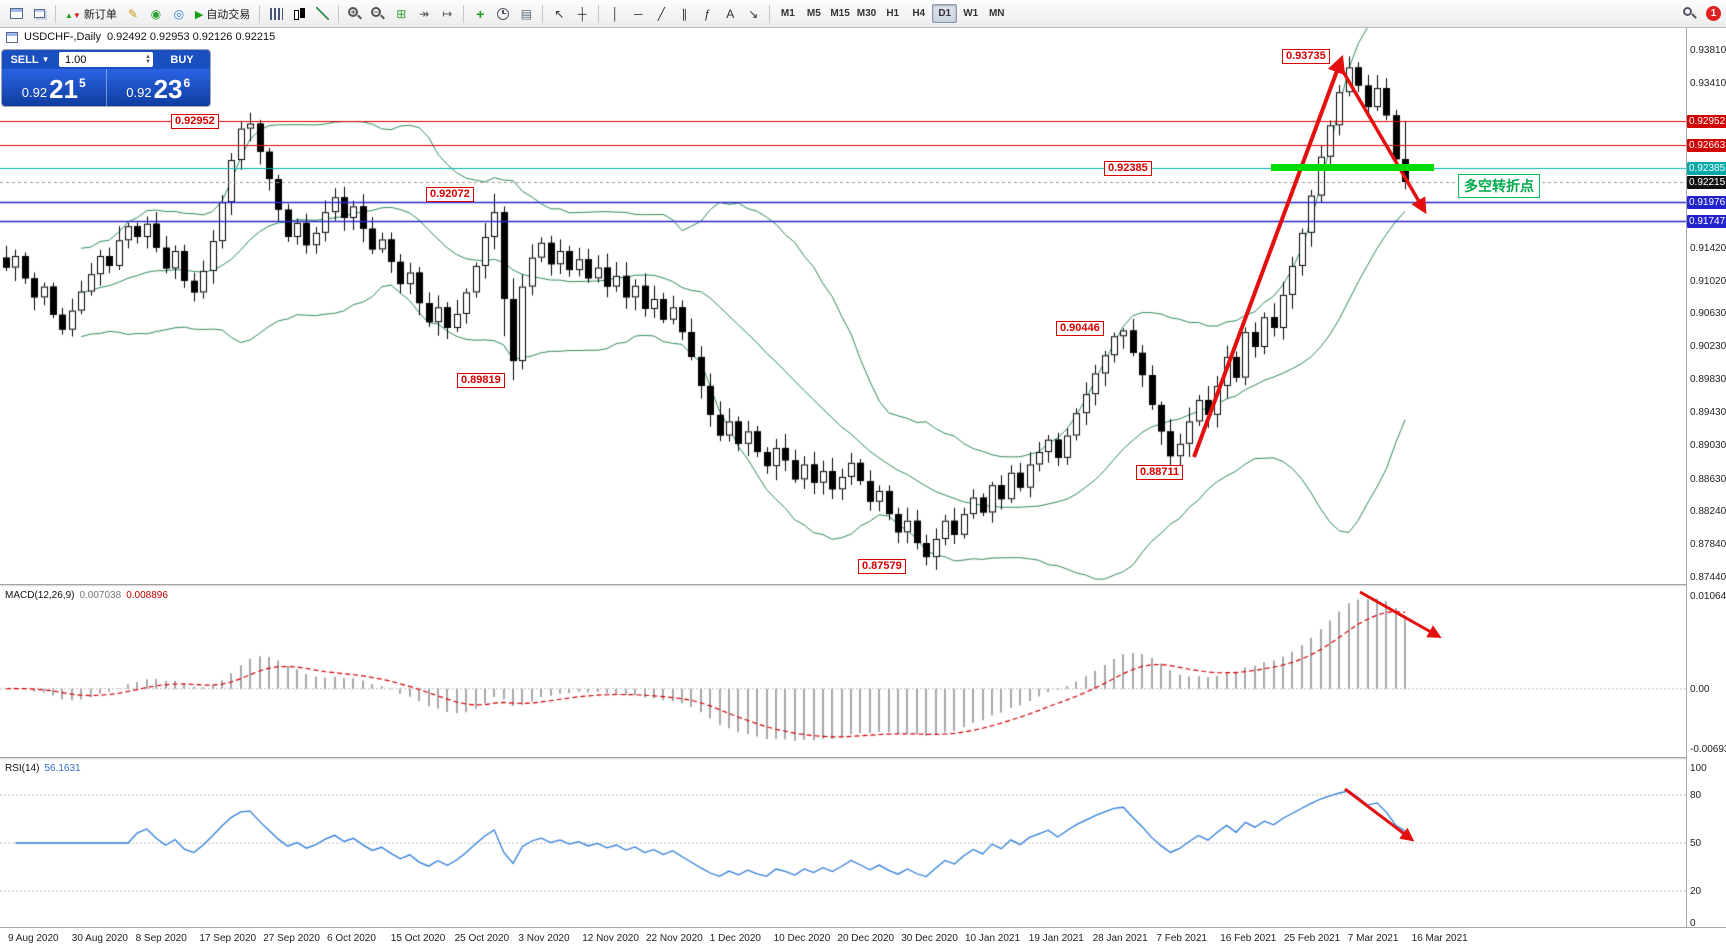 The width and height of the screenshot is (1726, 949). Describe the element at coordinates (1708, 281) in the screenshot. I see `price-axis-label: 0.91020` at that location.